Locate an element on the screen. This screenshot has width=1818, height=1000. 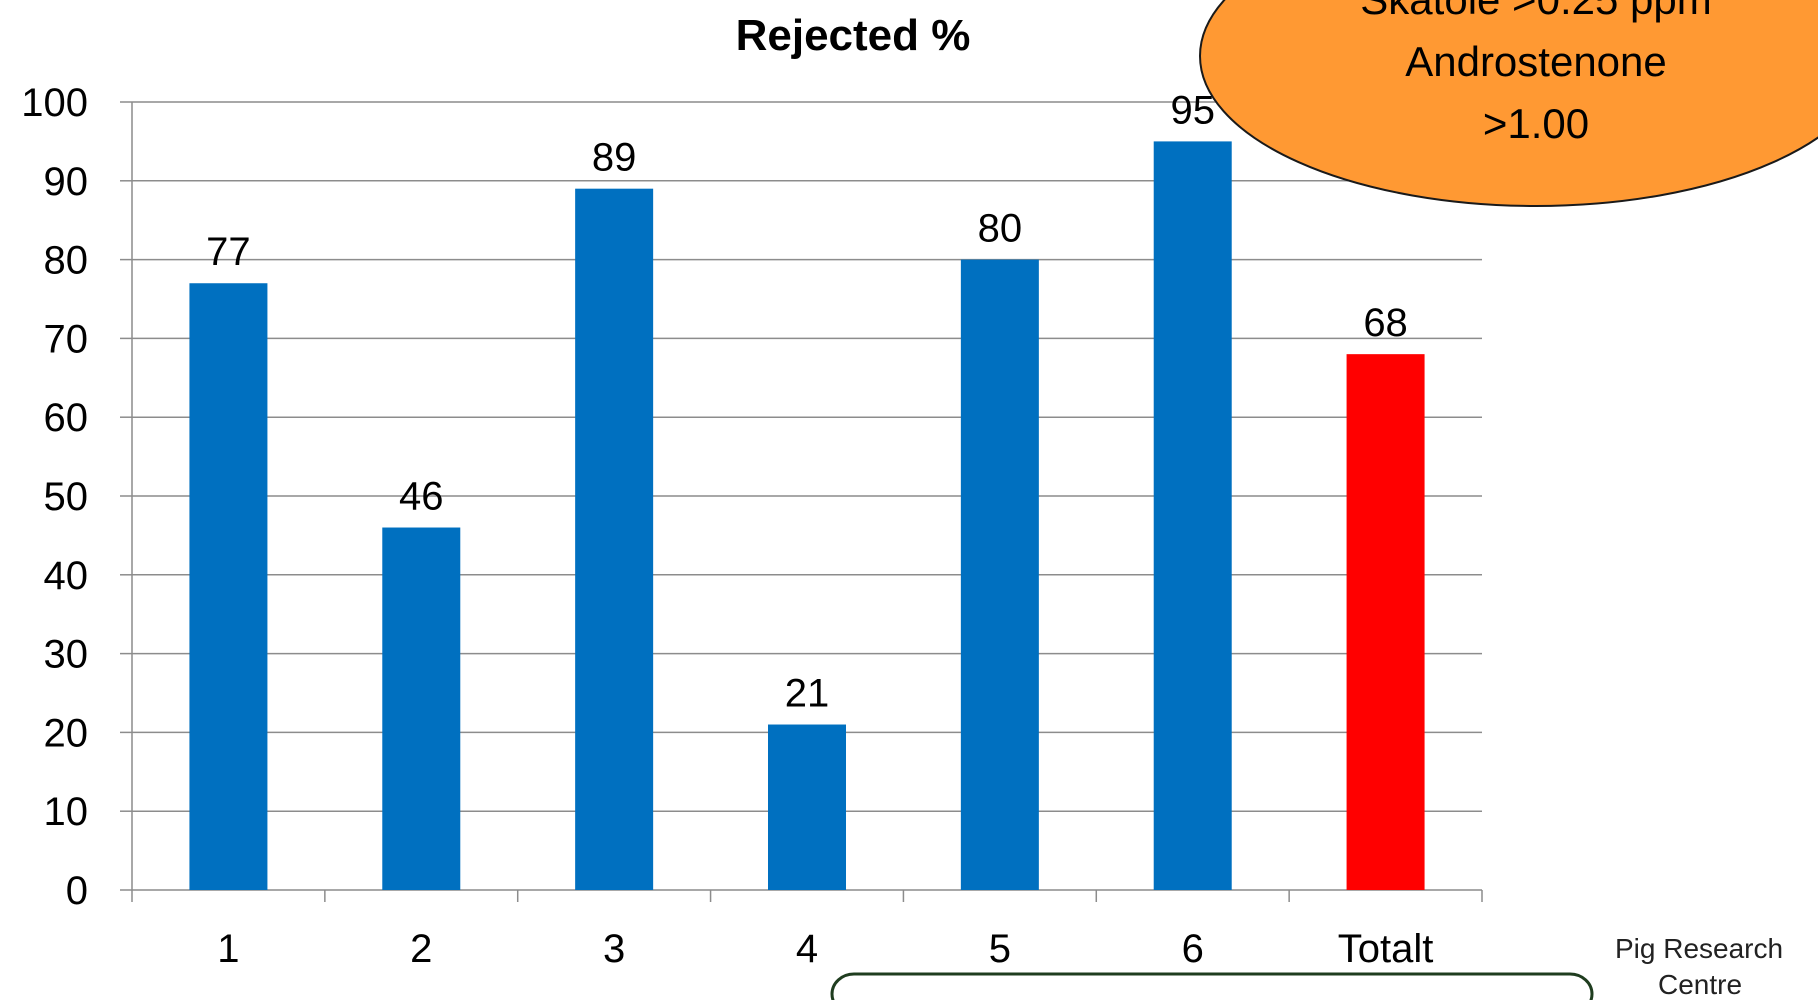
x-category-label-2: 2 is located at coordinates (421, 949).